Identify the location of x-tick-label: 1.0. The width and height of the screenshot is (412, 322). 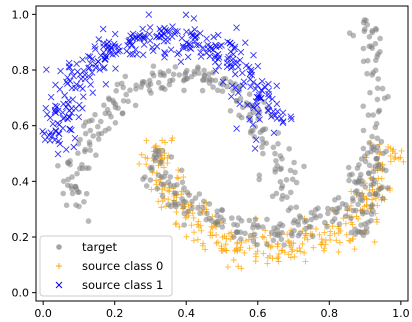
(401, 313).